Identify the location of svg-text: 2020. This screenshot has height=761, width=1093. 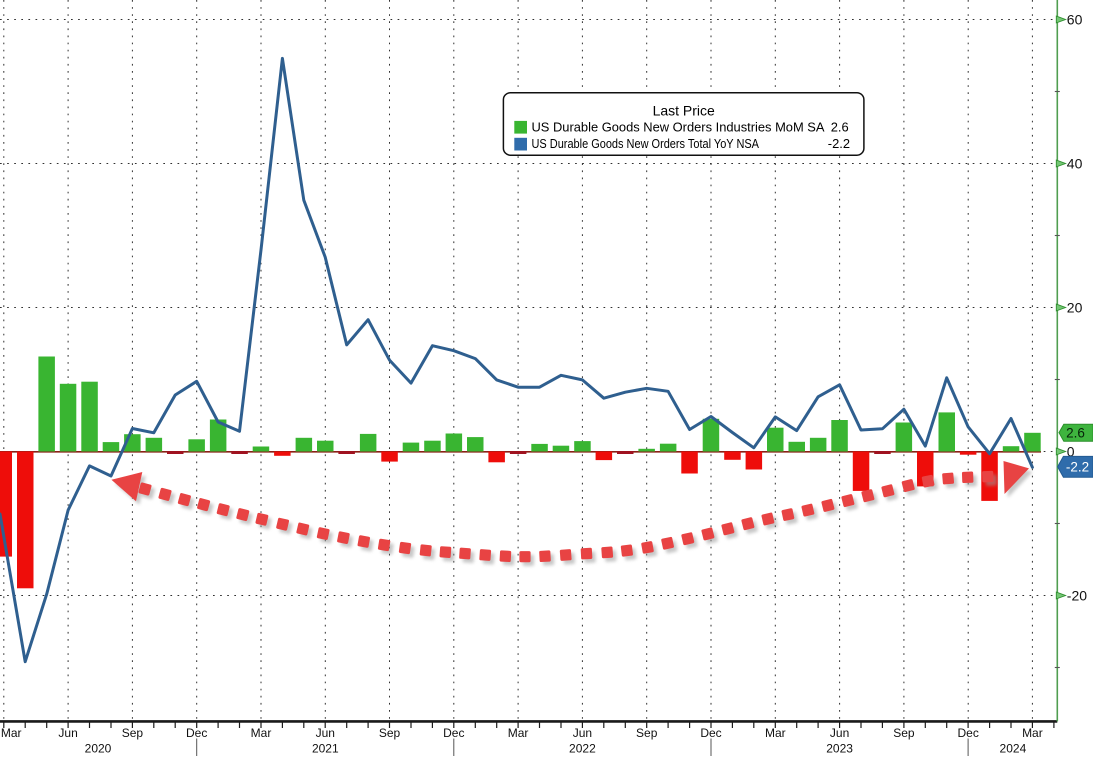
(98, 748).